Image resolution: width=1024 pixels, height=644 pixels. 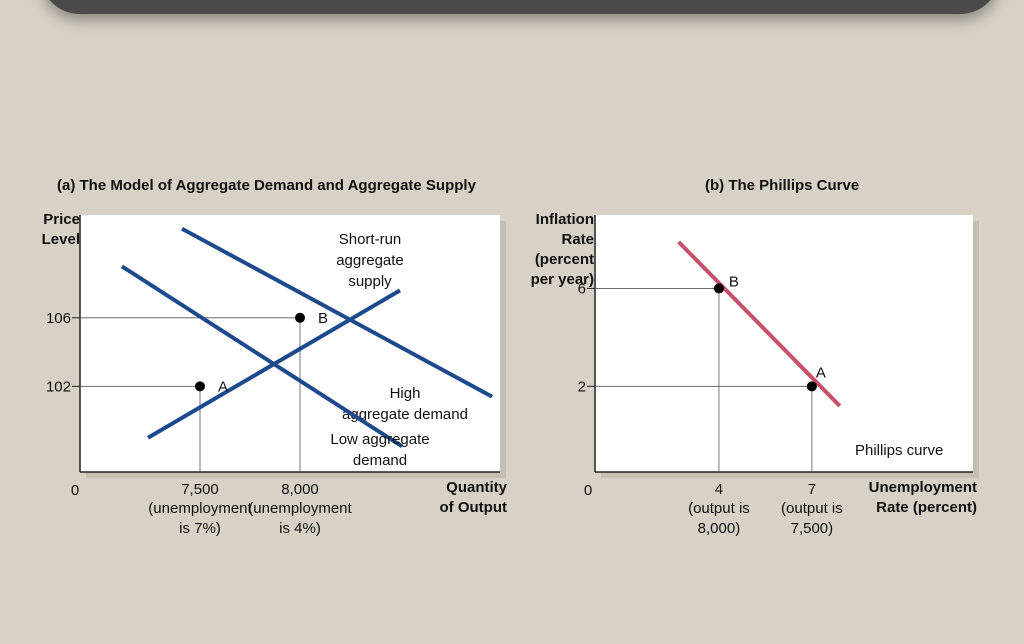 I want to click on x-tick-sublabel: is 4%), so click(x=300, y=528).